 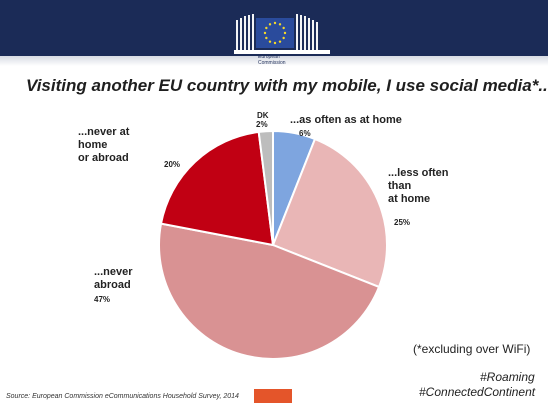 I want to click on slice-pct-less-often: 25%, so click(x=402, y=222).